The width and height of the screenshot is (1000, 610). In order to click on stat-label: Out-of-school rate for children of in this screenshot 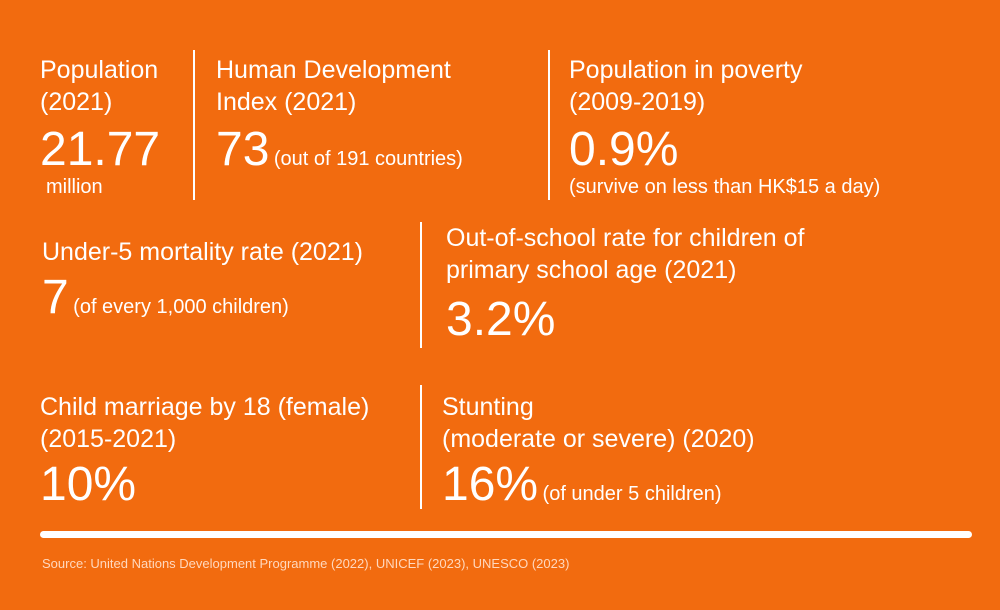, I will do `click(625, 238)`.